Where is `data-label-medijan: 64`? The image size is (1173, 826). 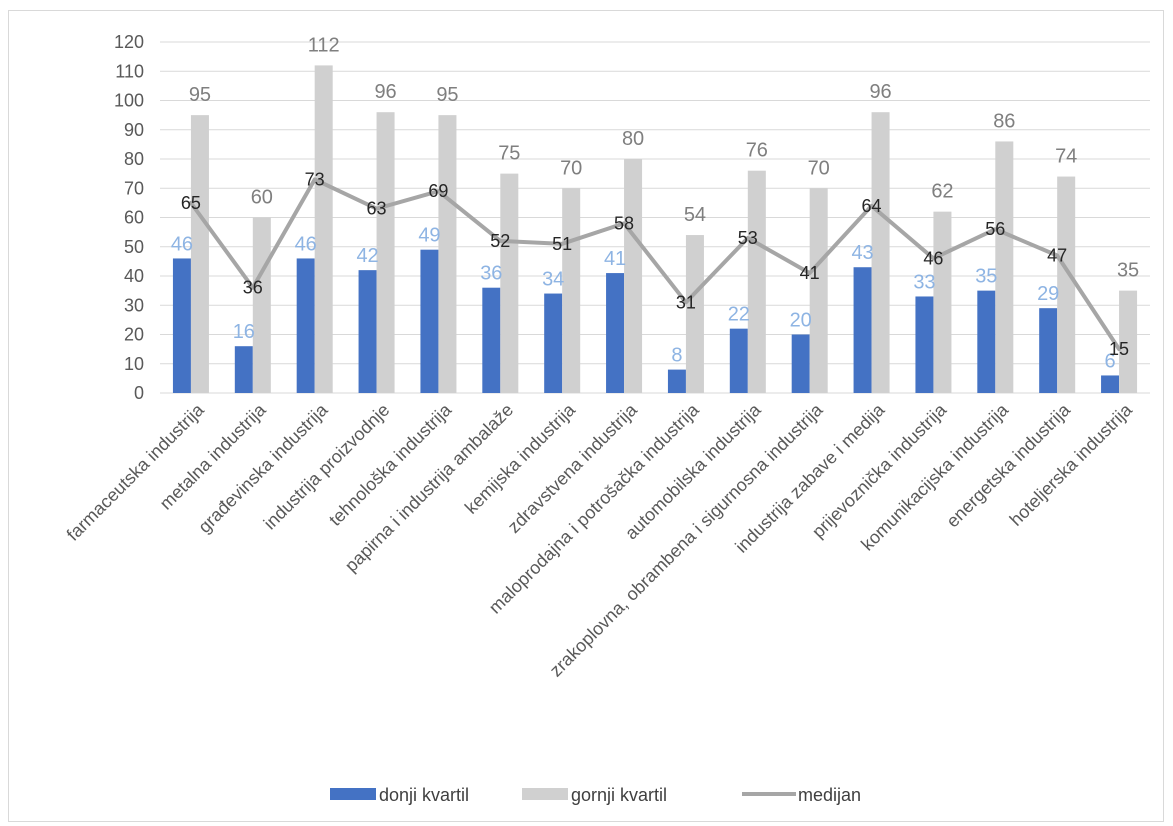 data-label-medijan: 64 is located at coordinates (872, 206).